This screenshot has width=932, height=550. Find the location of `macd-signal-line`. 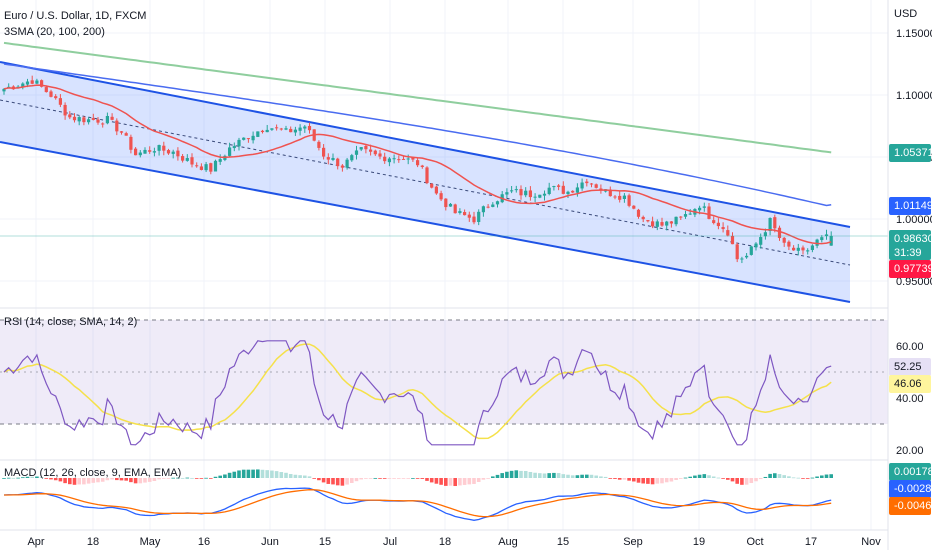

macd-signal-line is located at coordinates (418, 503).